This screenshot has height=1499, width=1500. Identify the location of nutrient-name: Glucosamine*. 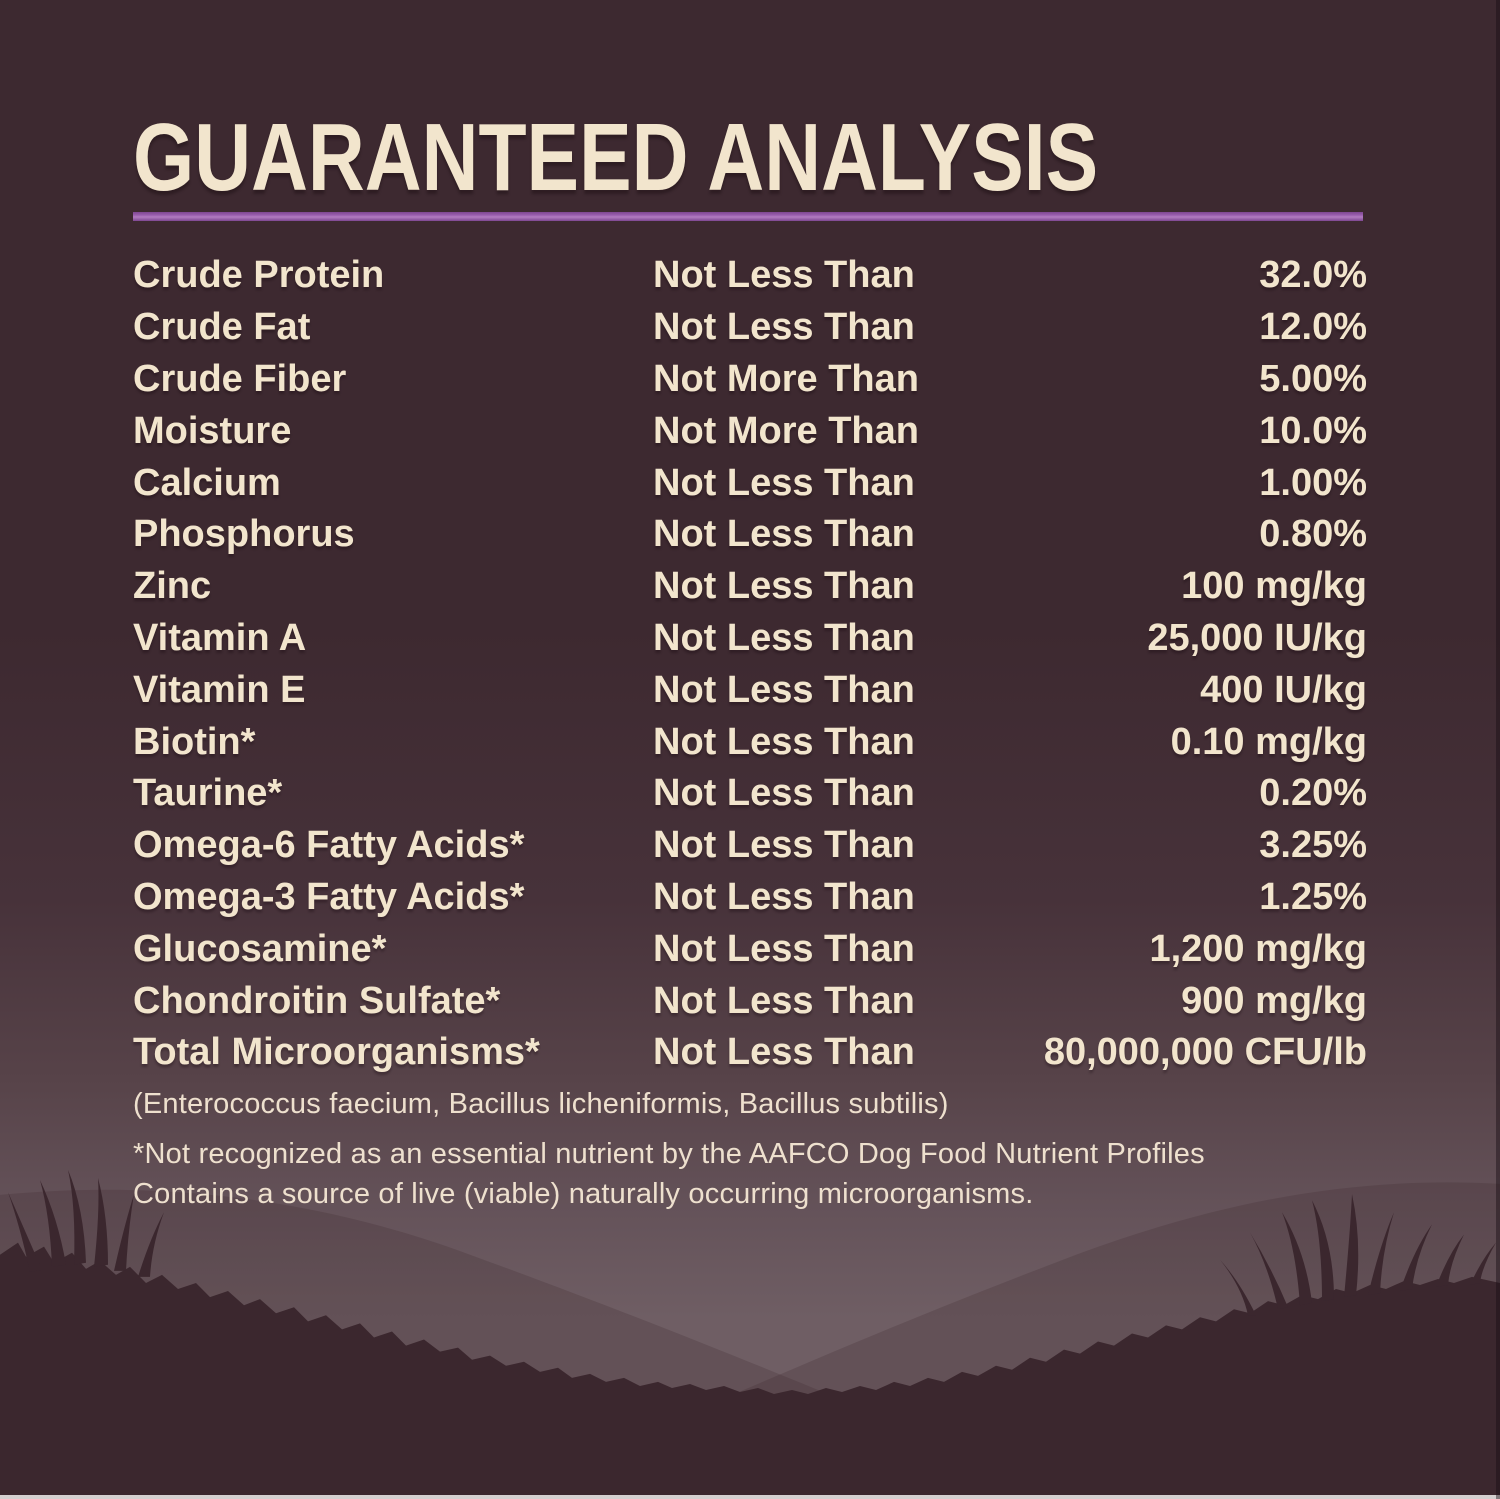
(260, 948).